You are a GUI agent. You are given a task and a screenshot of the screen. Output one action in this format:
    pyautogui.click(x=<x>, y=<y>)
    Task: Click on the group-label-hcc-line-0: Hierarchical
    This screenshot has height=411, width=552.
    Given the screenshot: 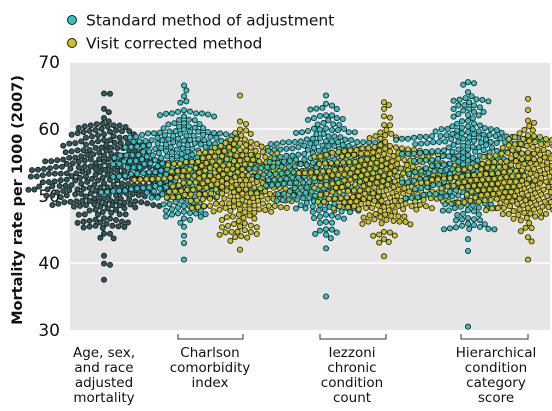 What is the action you would take?
    pyautogui.click(x=496, y=353)
    